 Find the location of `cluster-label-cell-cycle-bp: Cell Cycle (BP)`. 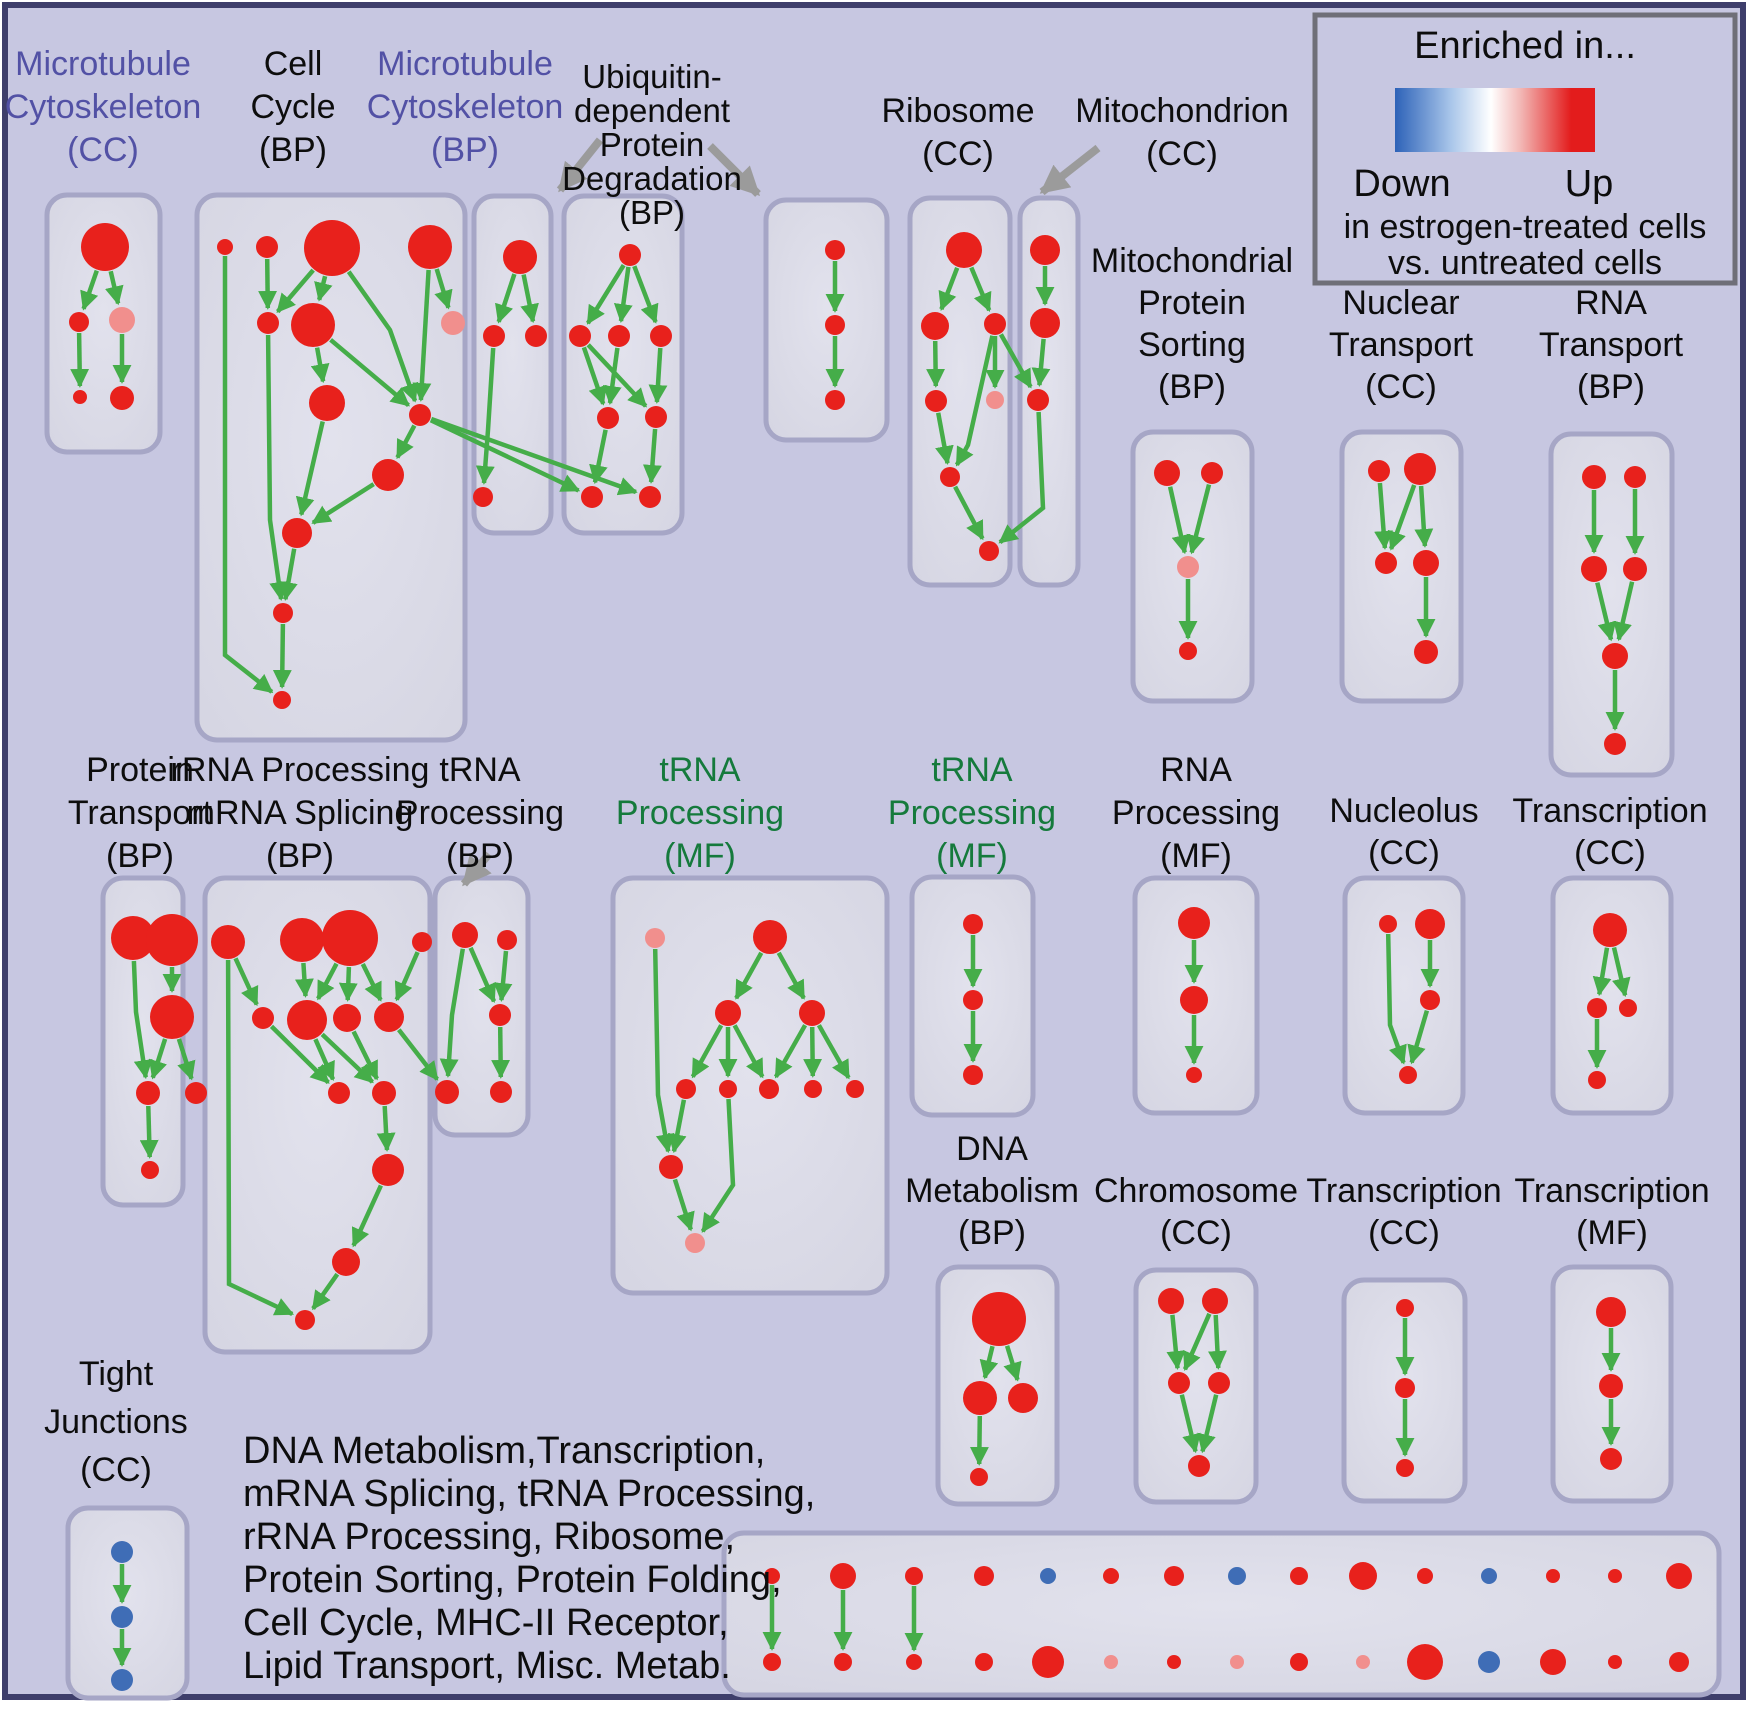

cluster-label-cell-cycle-bp: Cell Cycle (BP) is located at coordinates (292, 107).